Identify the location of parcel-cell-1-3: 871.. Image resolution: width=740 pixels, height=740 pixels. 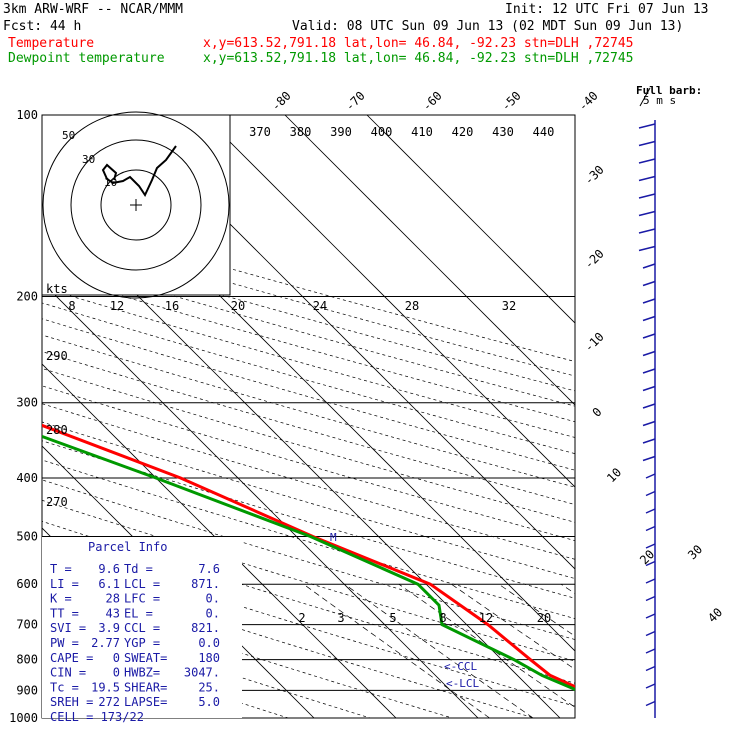
(205, 584).